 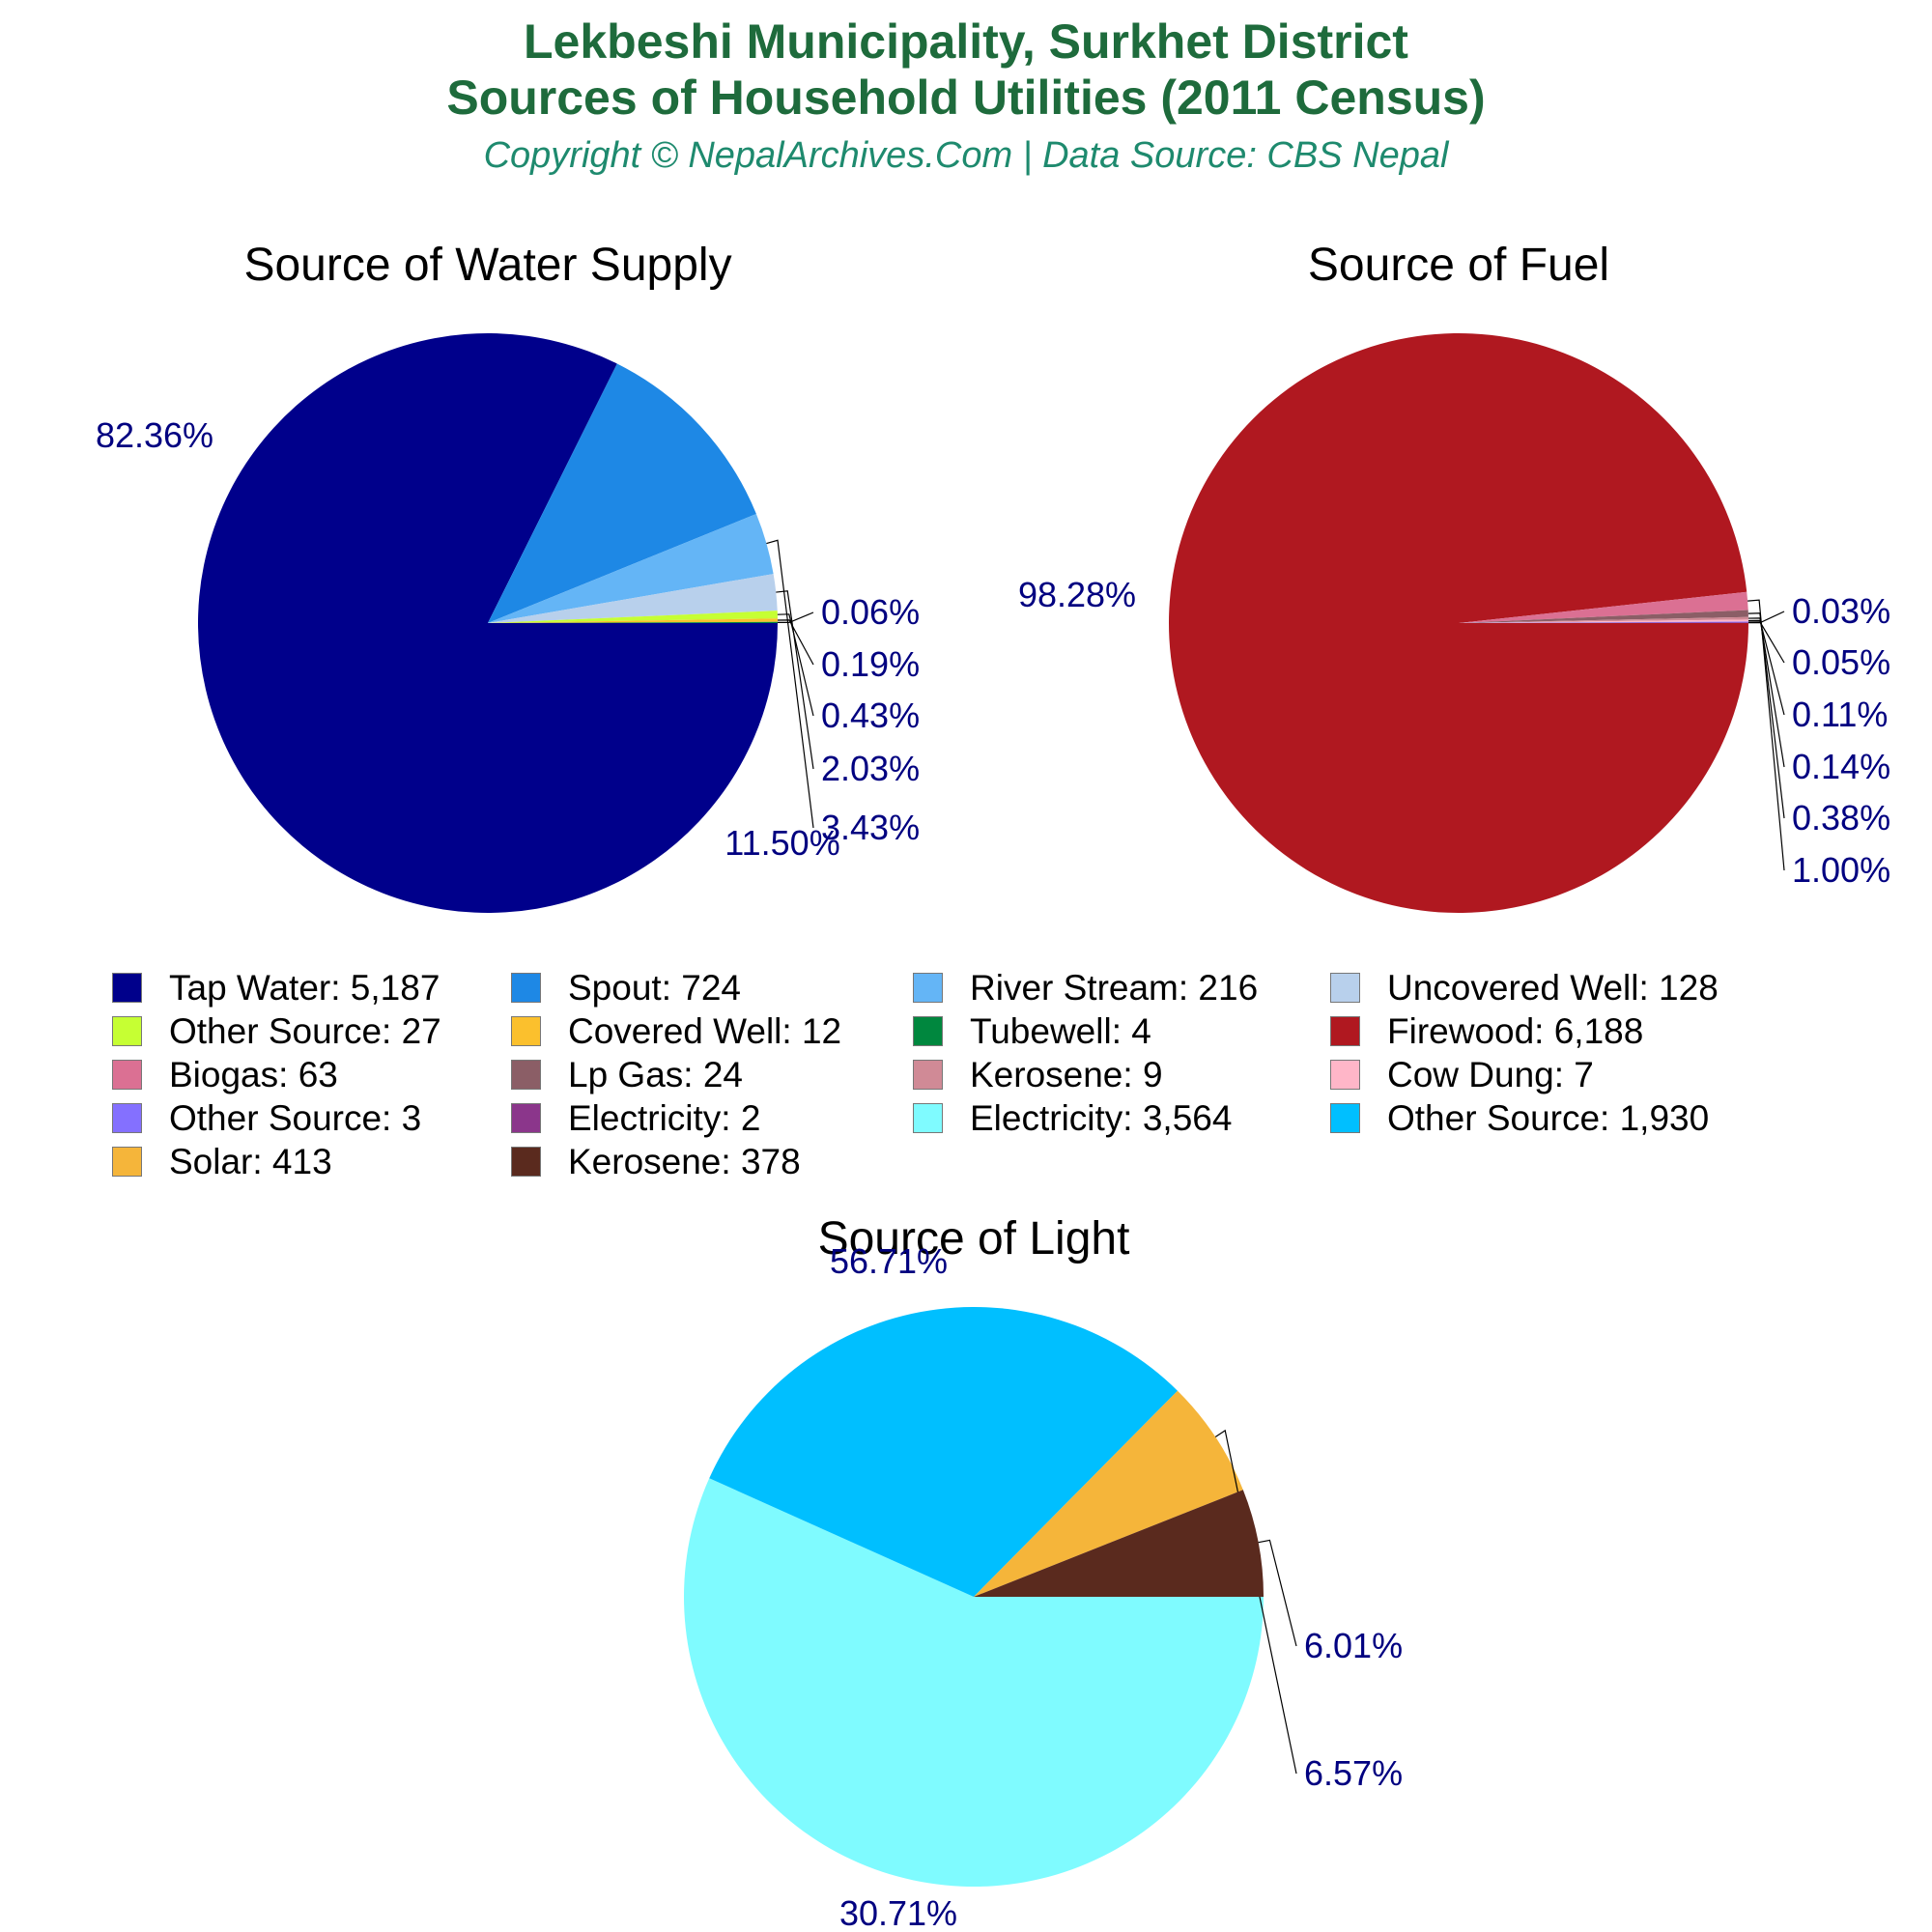 I want to click on percent-label: 0.05%, so click(x=1841, y=662).